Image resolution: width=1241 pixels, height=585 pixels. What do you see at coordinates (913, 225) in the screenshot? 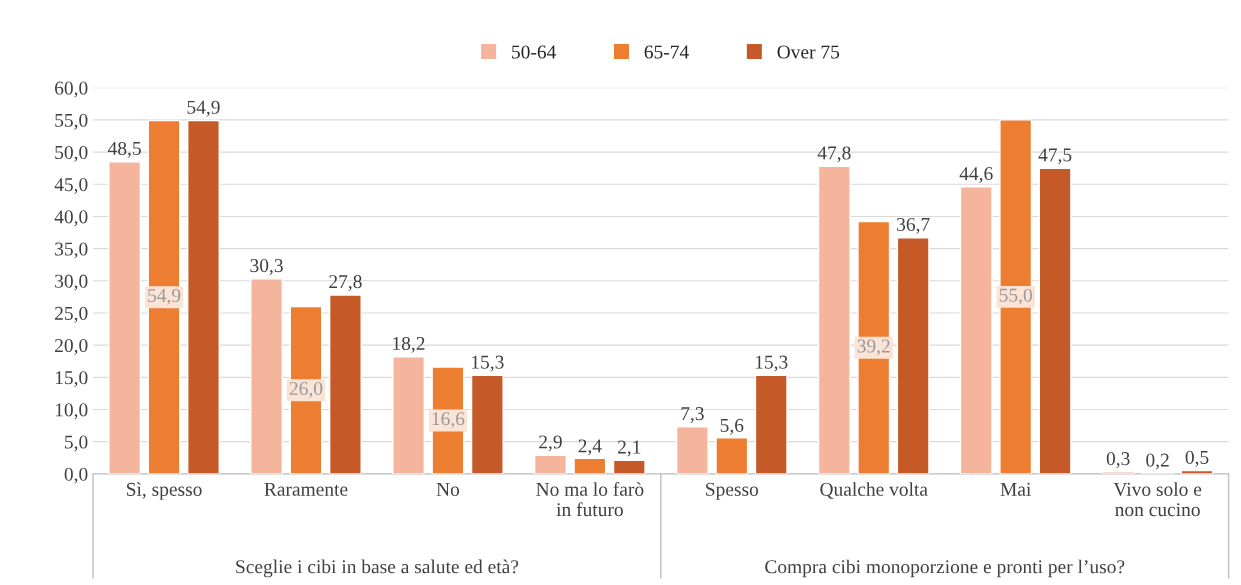
I see `data-label: 36,7` at bounding box center [913, 225].